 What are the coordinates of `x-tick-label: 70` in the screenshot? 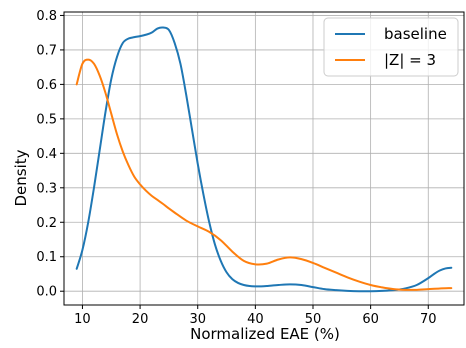 It's located at (428, 319).